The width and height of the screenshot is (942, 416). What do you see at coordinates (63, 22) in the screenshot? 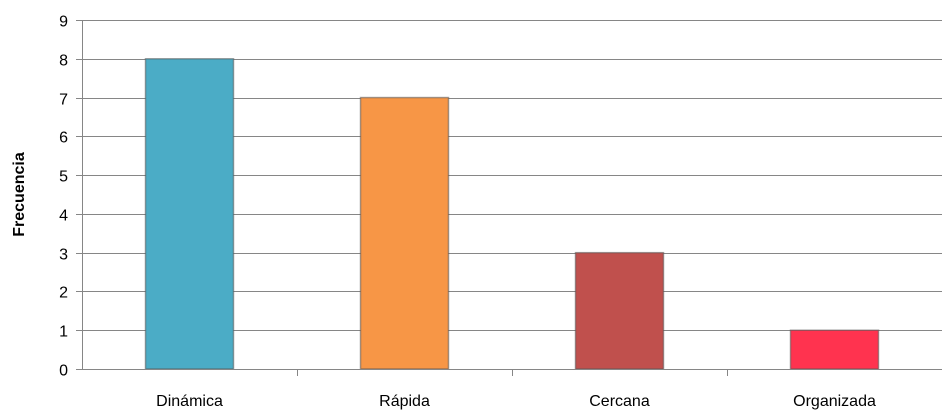
I see `y-tick-label: 9` at bounding box center [63, 22].